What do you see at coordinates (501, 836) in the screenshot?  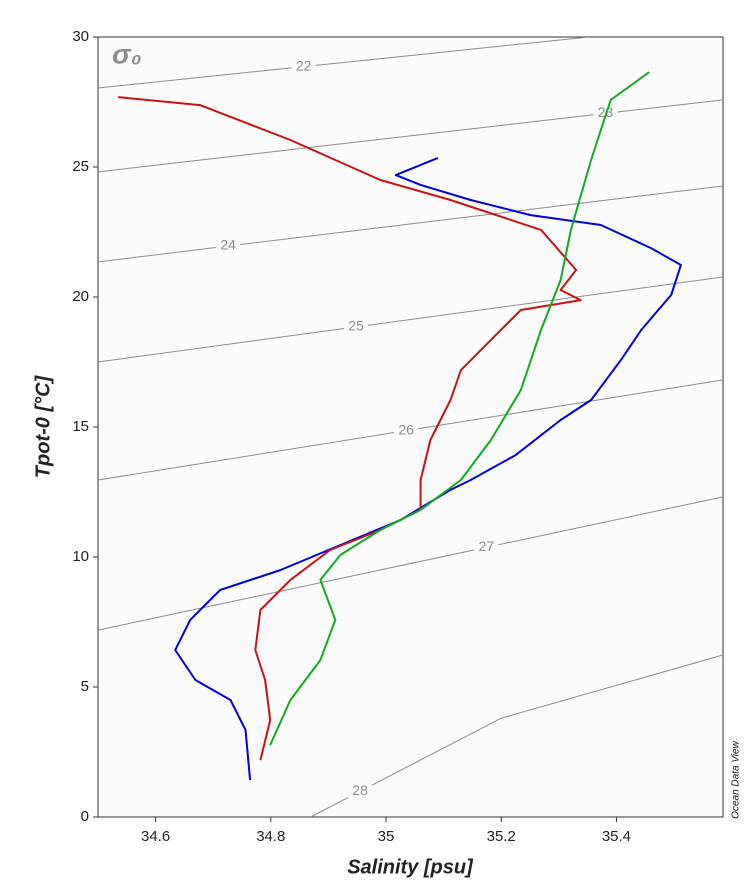 I see `x-tick-label: 35.2` at bounding box center [501, 836].